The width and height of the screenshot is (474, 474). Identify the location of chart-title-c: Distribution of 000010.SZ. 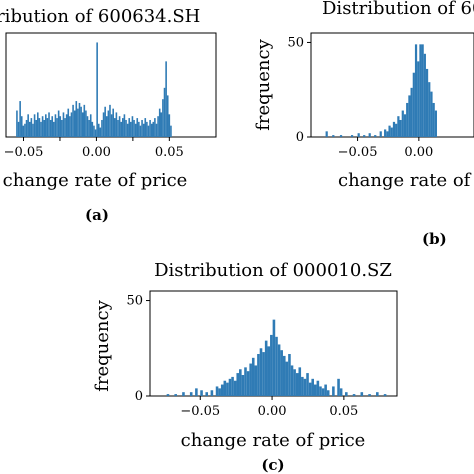
(273, 270).